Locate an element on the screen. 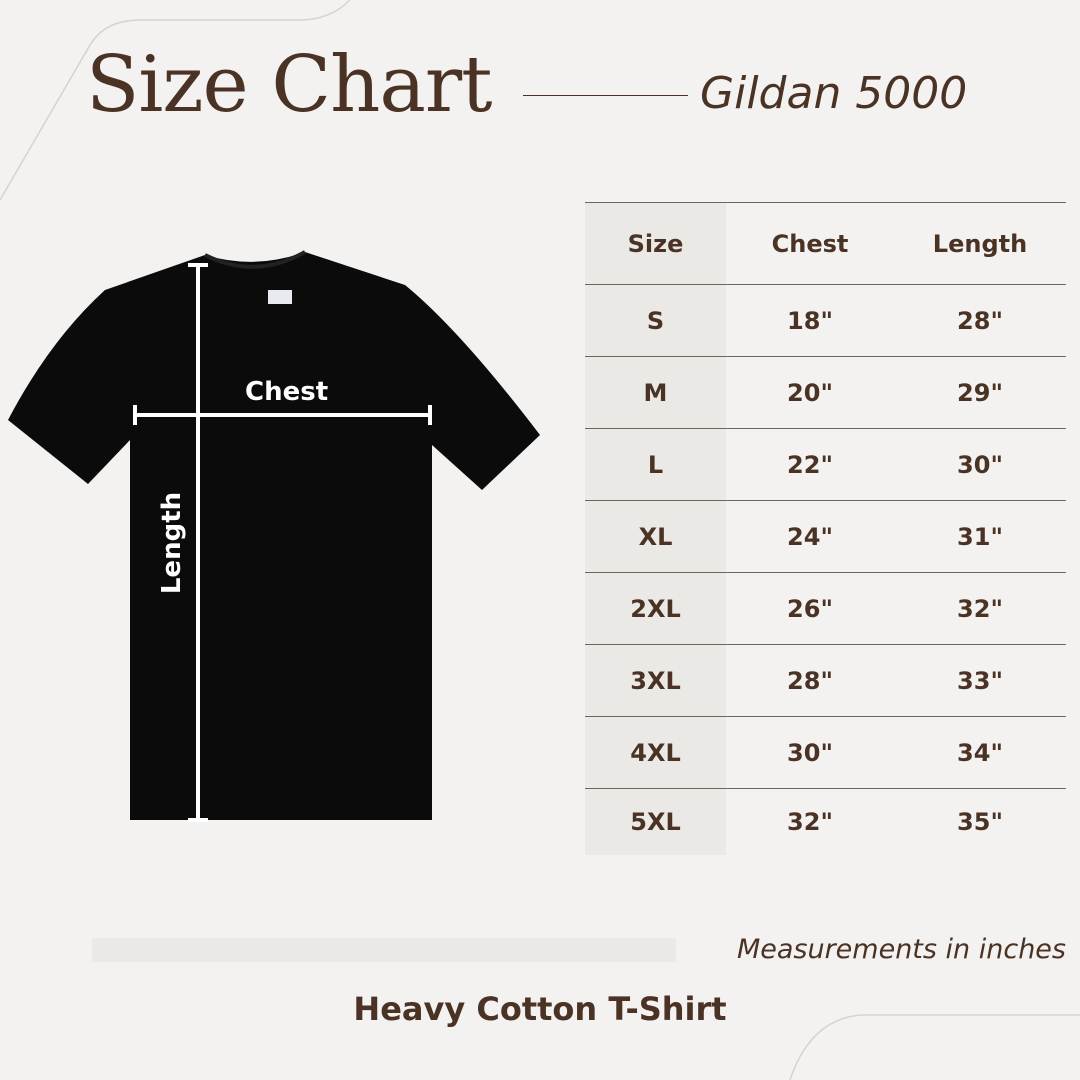  tag-icon is located at coordinates (280, 297).